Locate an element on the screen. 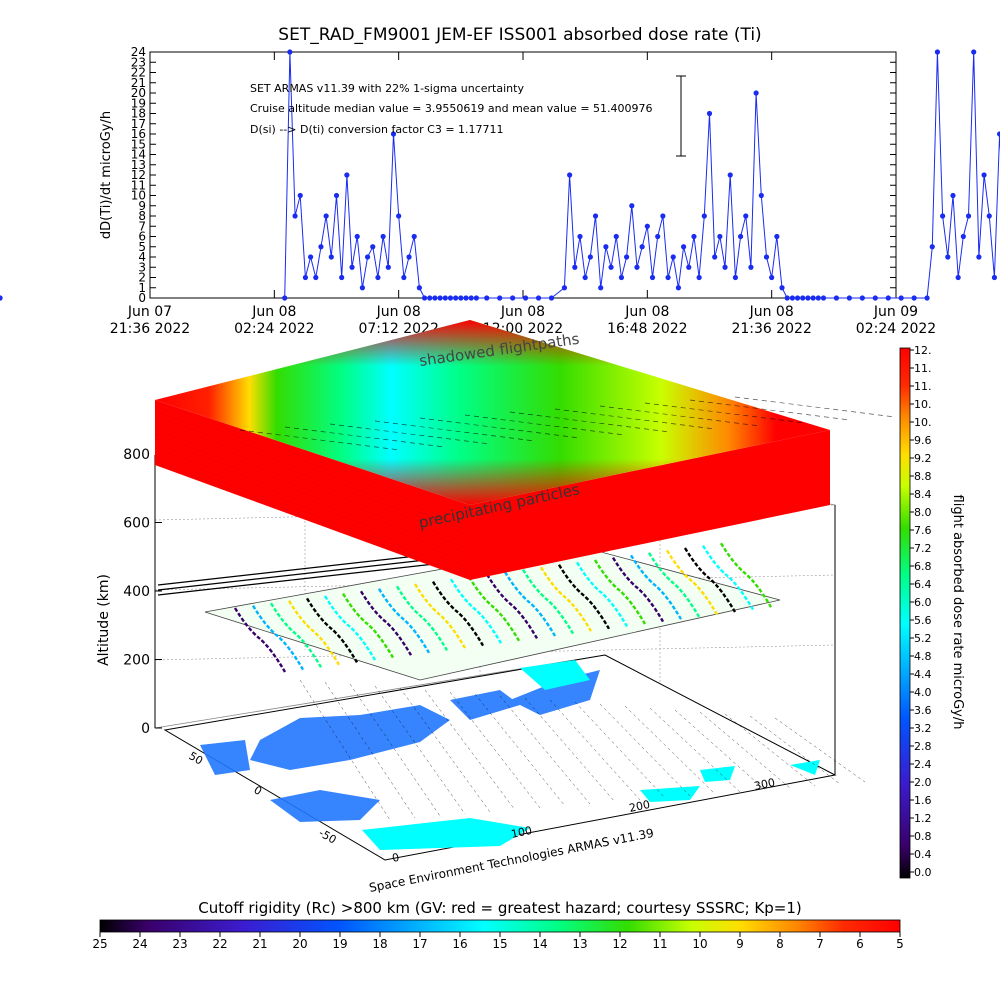  rigidity-colorbar-label: 5 is located at coordinates (900, 944).